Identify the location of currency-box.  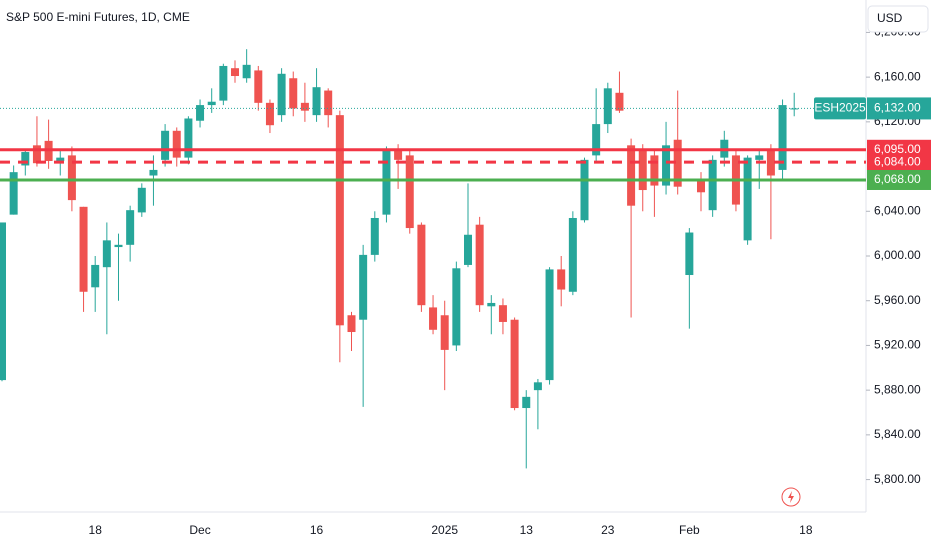
(898, 19).